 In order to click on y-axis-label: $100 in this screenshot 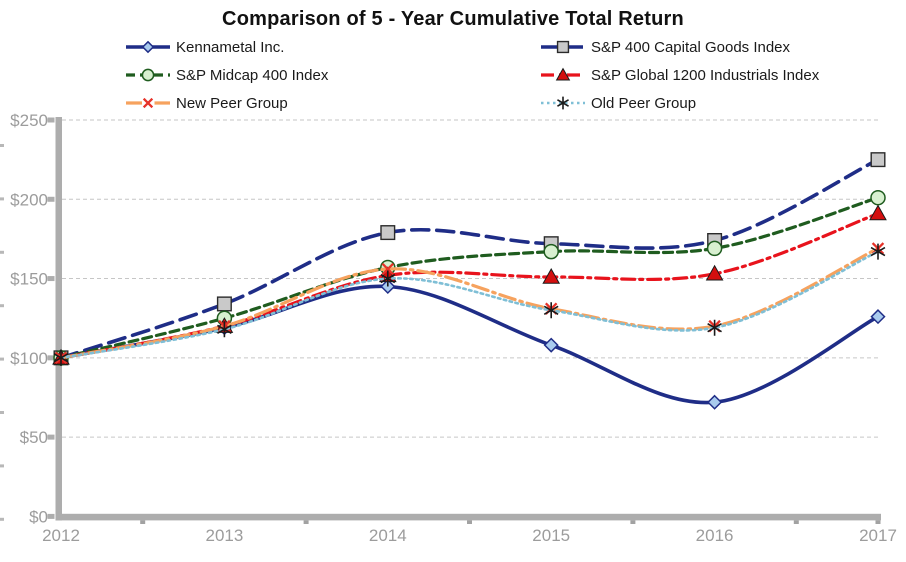, I will do `click(29, 358)`.